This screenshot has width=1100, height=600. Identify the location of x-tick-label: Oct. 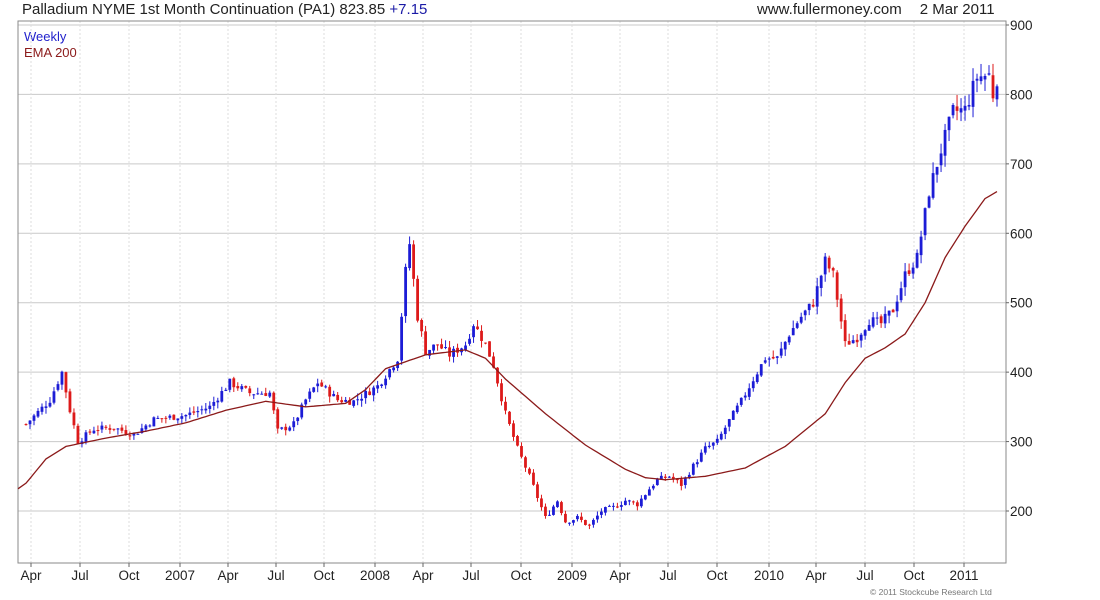
(128, 575).